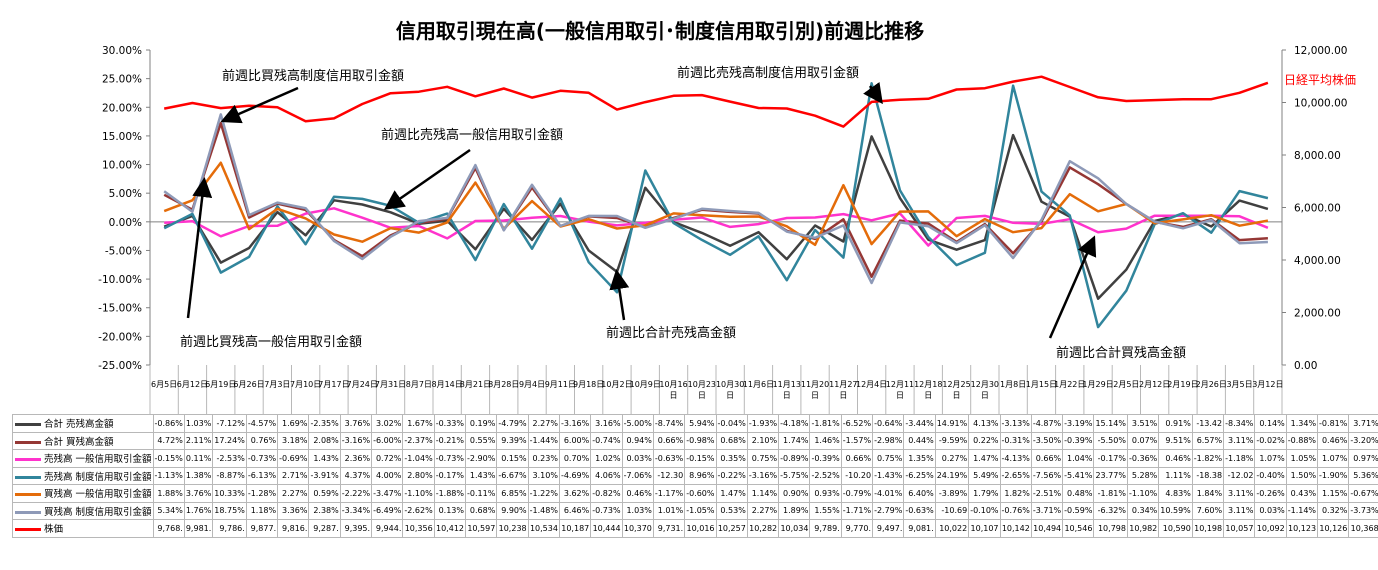 This screenshot has height=570, width=1378. What do you see at coordinates (1110, 475) in the screenshot?
I see `table-cell: 23.77%` at bounding box center [1110, 475].